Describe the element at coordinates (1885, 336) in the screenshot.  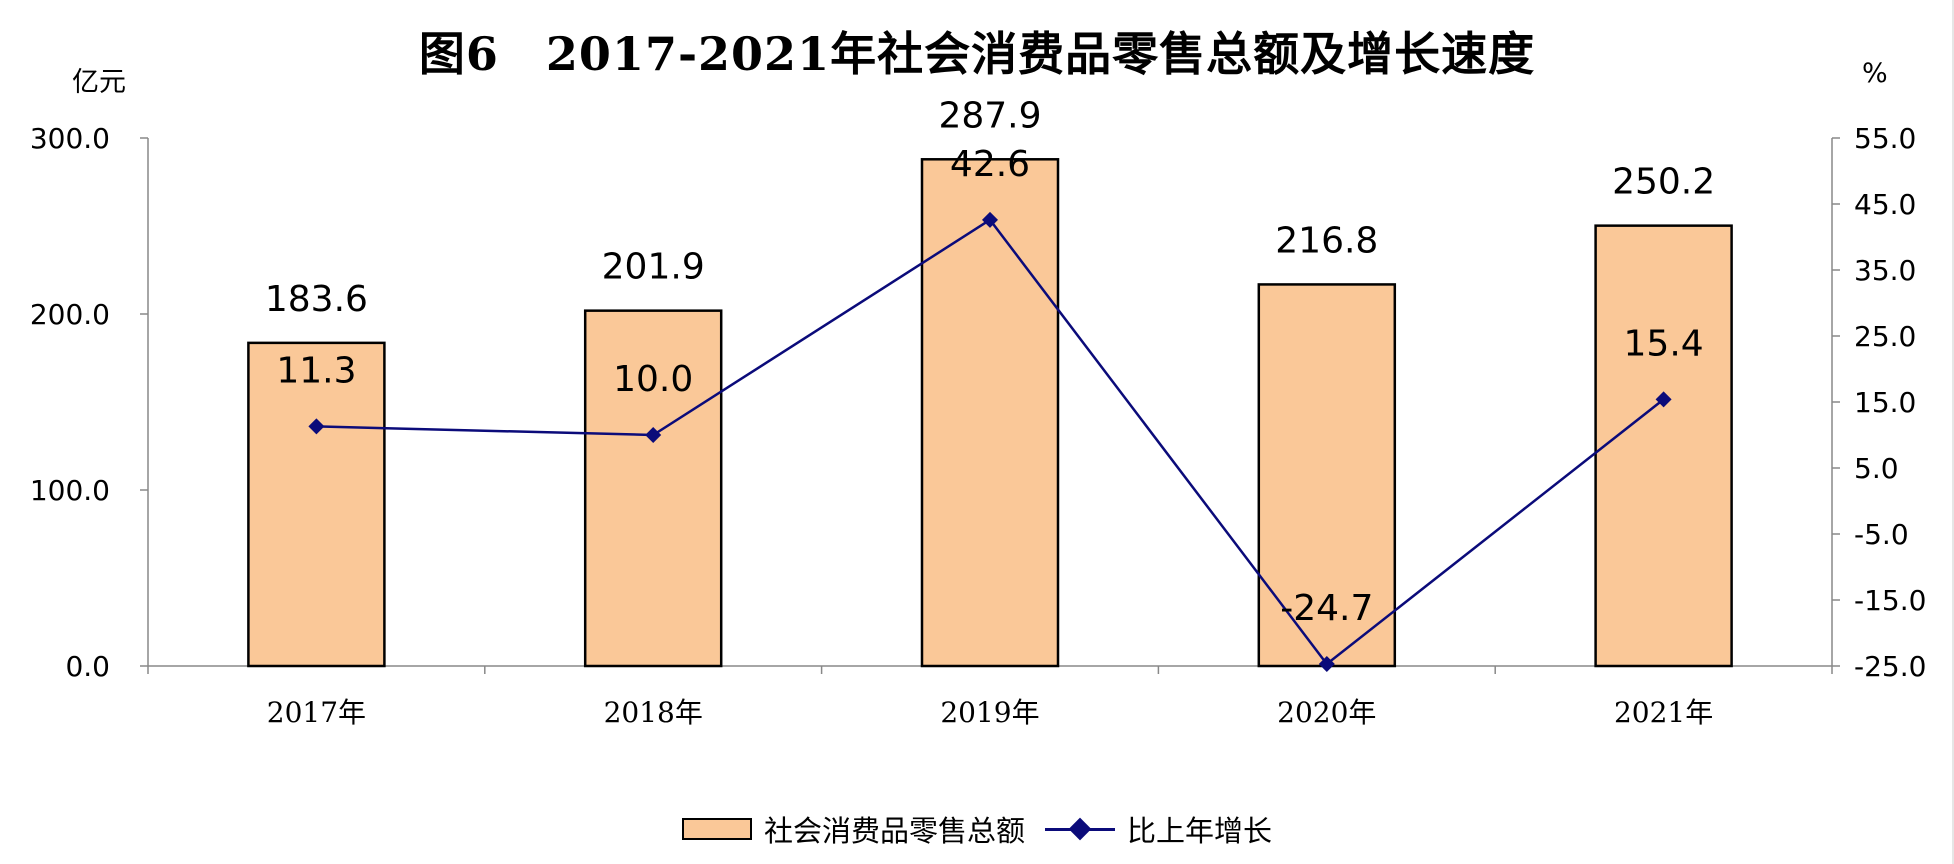
I see `right-tick-label: 25.0` at that location.